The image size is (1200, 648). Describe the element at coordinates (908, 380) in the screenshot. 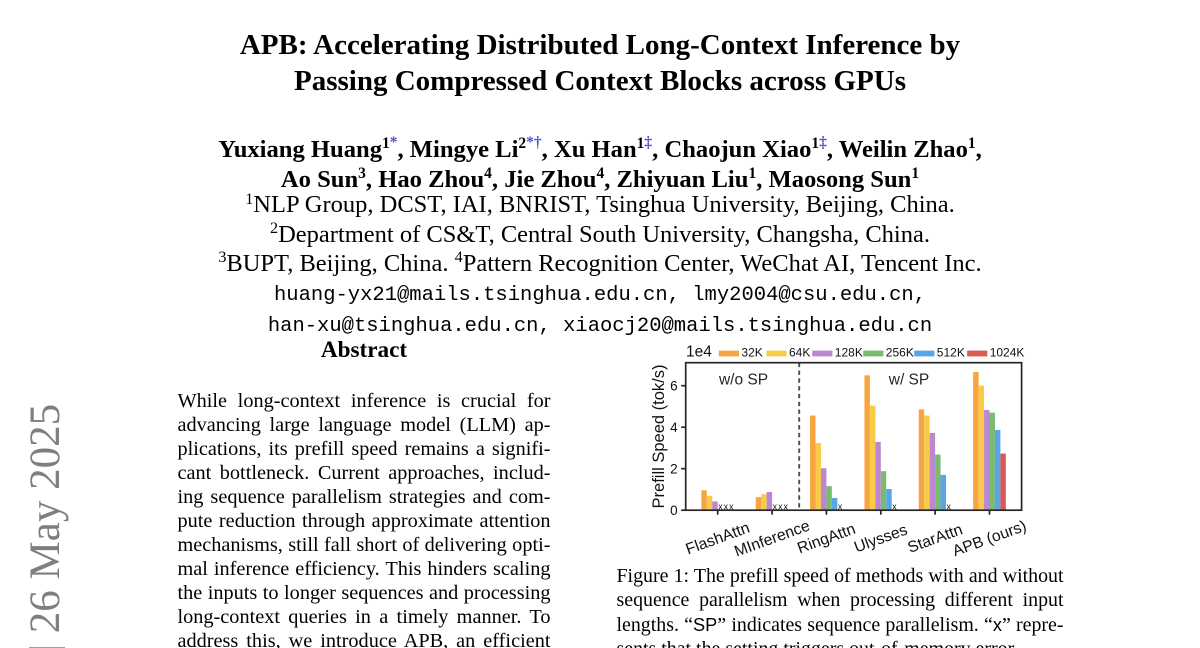

I see `svg-text: w/ SP` at that location.